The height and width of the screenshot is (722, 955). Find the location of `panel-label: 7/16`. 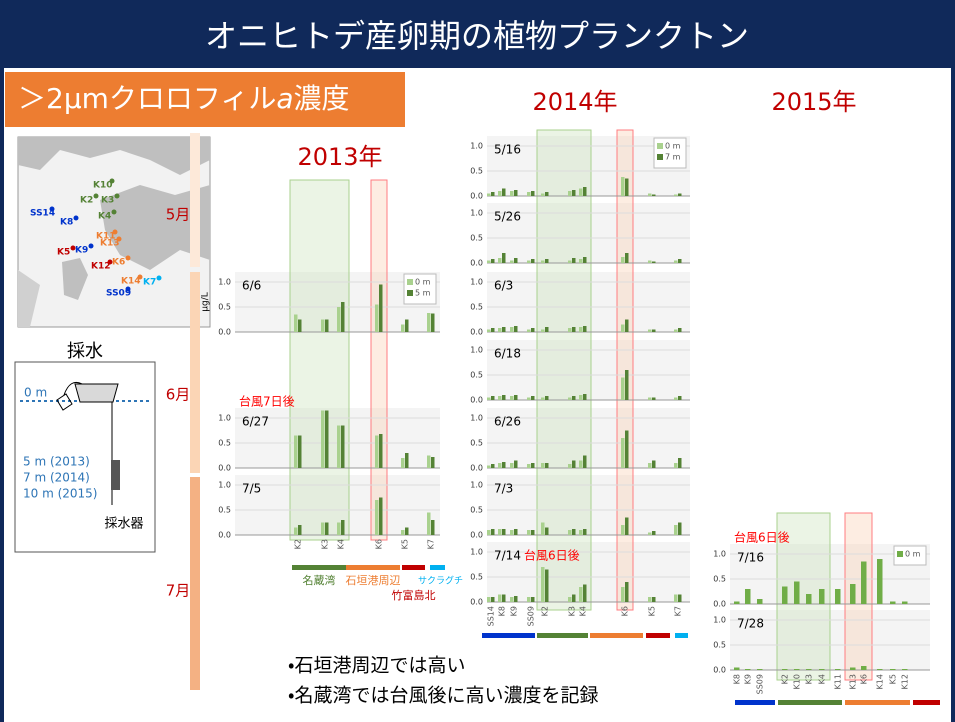

panel-label: 7/16 is located at coordinates (750, 558).